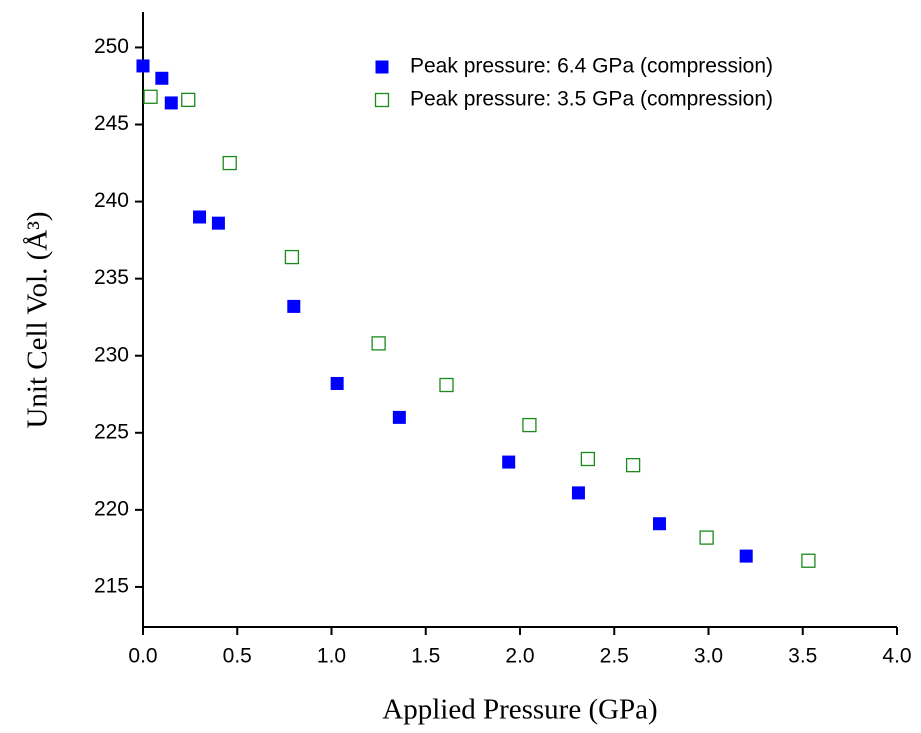 Image resolution: width=921 pixels, height=733 pixels. I want to click on y-tick-label: 215, so click(111, 585).